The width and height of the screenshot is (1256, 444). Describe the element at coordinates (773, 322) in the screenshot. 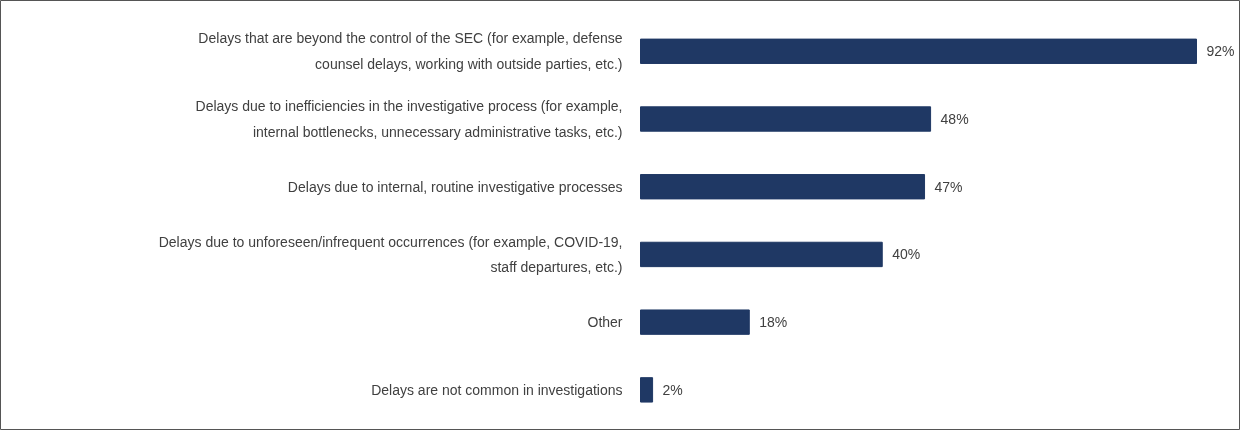

I see `data-label: 18%` at that location.